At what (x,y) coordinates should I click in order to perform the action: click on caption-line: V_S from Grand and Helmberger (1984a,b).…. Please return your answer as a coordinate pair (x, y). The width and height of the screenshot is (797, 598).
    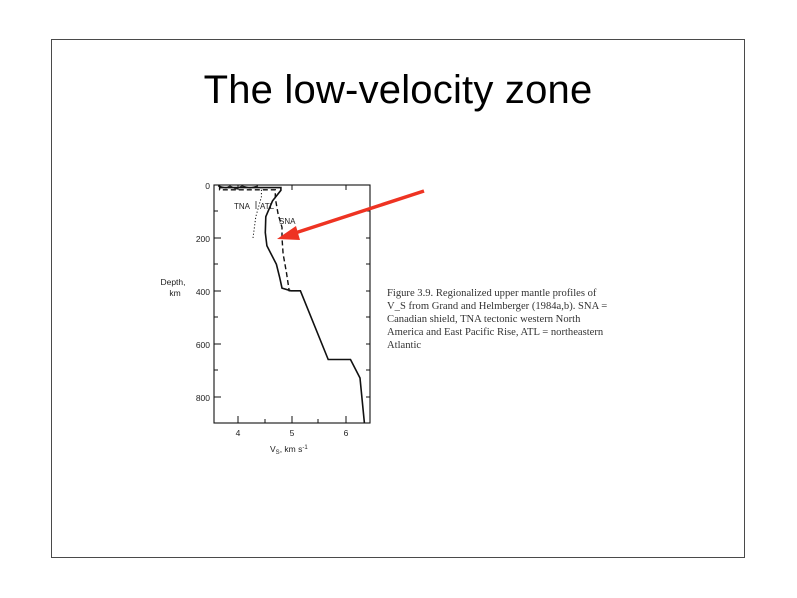
    Looking at the image, I should click on (497, 306).